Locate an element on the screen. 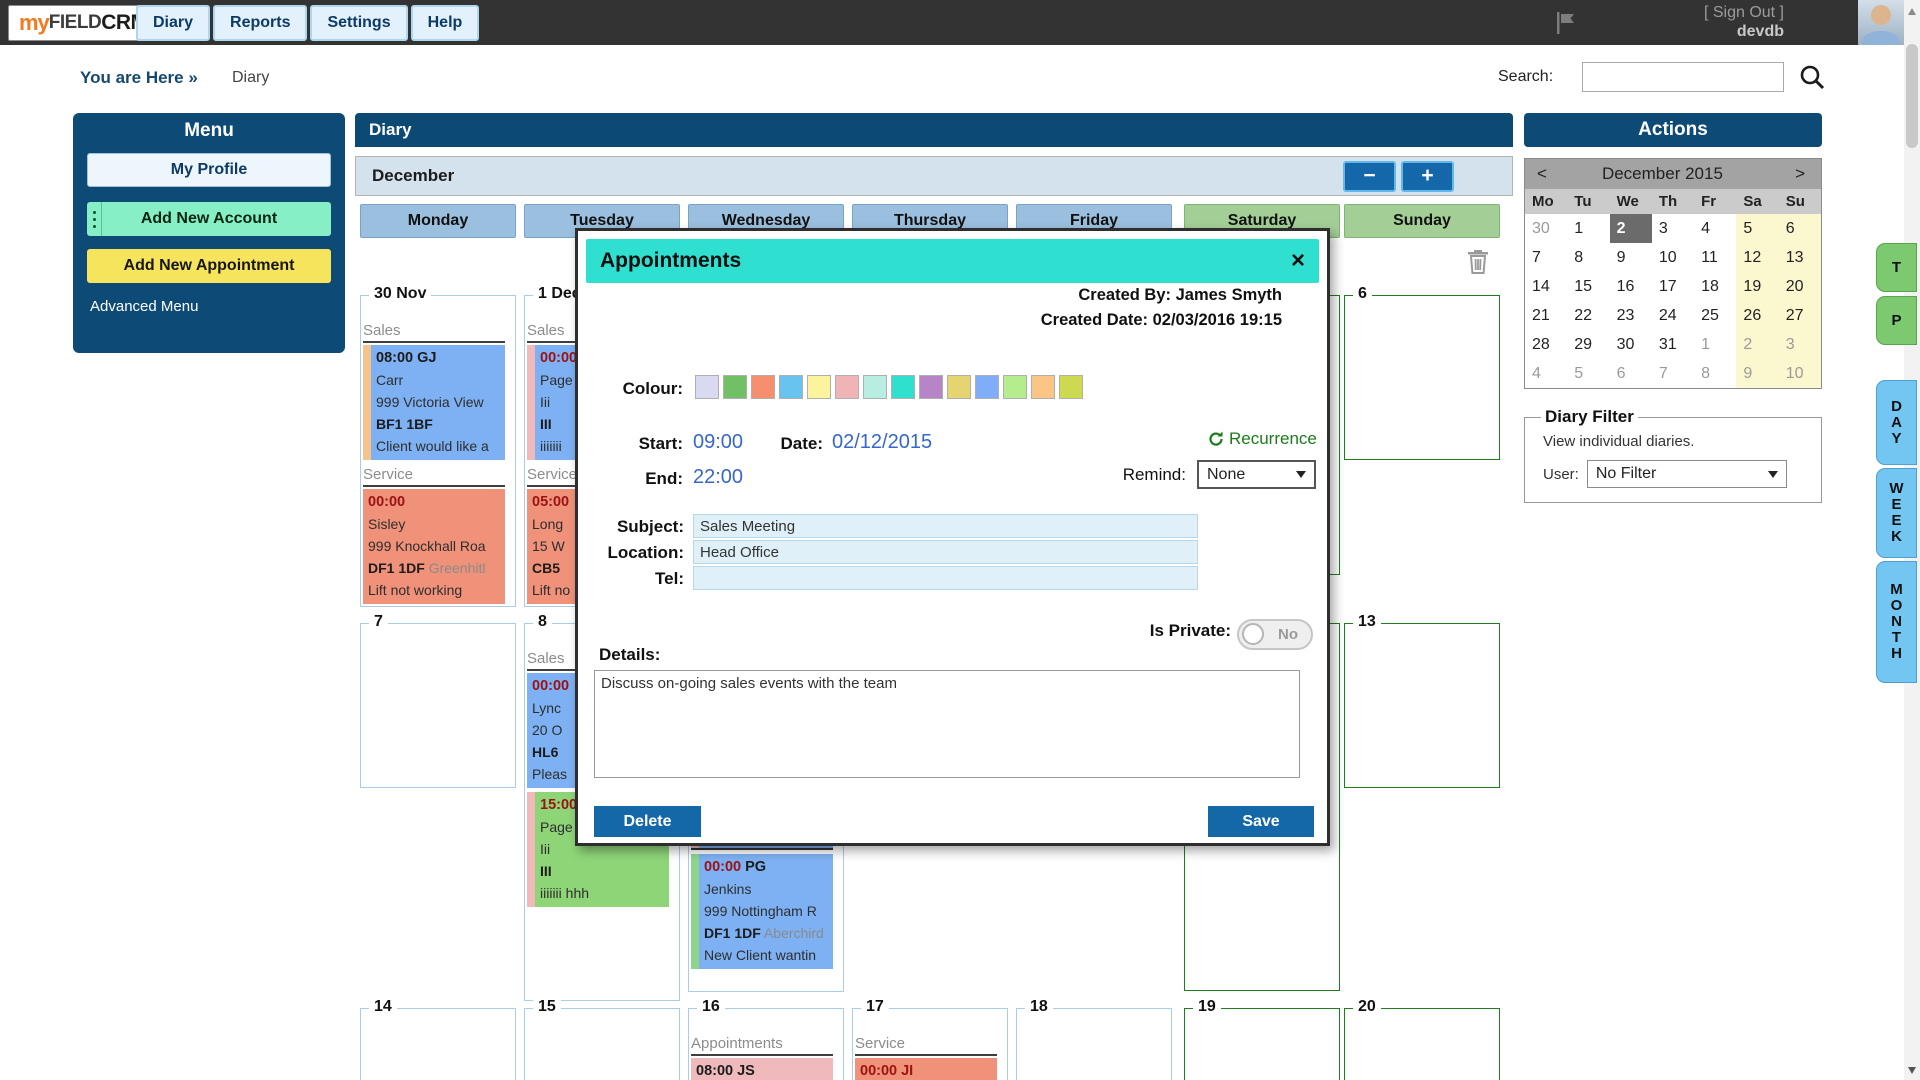 The width and height of the screenshot is (1920, 1080). day-cell-20: 20 is located at coordinates (1422, 1039).